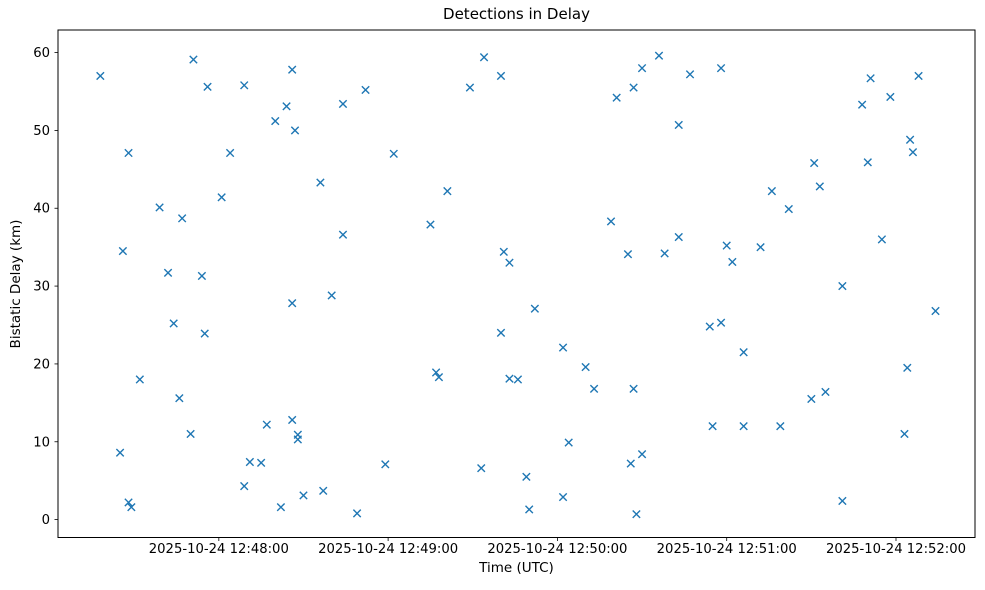 The width and height of the screenshot is (985, 590). What do you see at coordinates (41, 209) in the screenshot?
I see `y-tick-label: 40` at bounding box center [41, 209].